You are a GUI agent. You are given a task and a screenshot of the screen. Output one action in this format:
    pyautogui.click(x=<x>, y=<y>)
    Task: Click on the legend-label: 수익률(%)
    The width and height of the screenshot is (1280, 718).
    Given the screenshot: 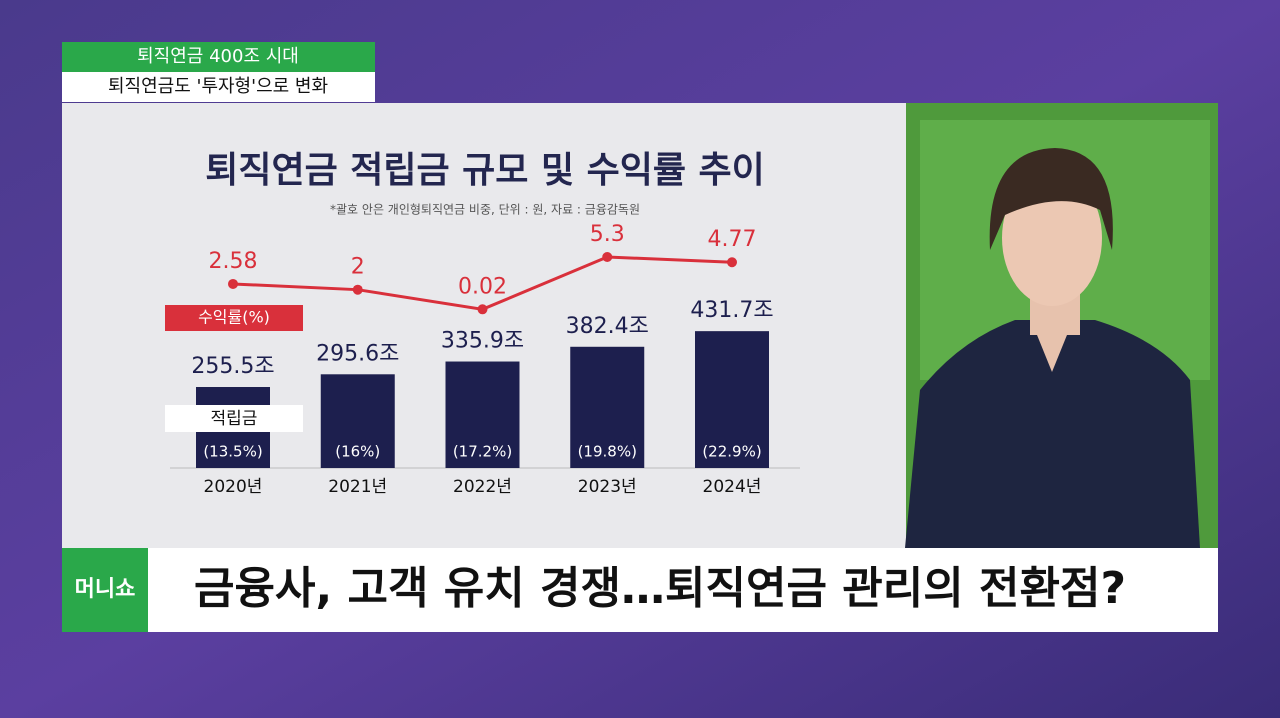 What is the action you would take?
    pyautogui.click(x=234, y=317)
    